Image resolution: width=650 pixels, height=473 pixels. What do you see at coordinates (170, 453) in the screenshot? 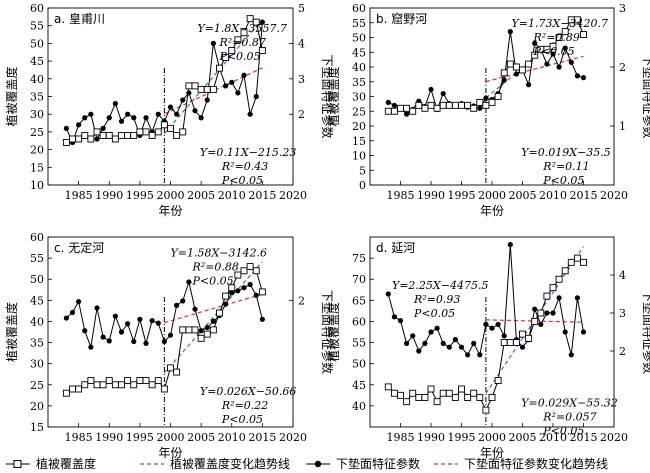
I see `x-axis-title: 年份` at bounding box center [170, 453].